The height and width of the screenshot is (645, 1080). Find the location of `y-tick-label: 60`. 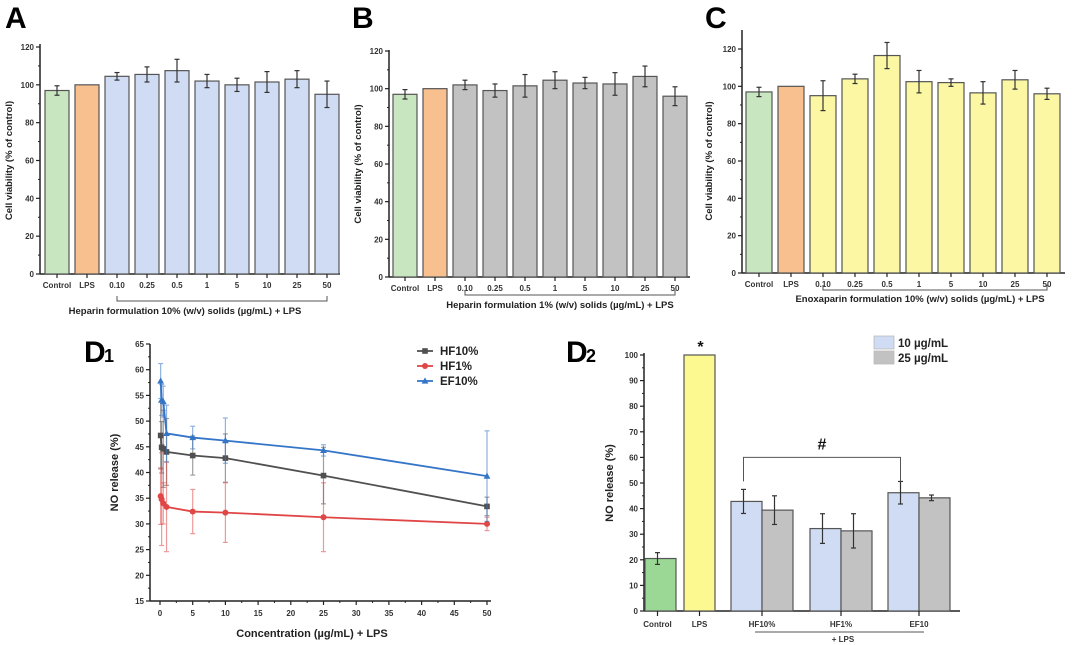

y-tick-label: 60 is located at coordinates (29, 161).